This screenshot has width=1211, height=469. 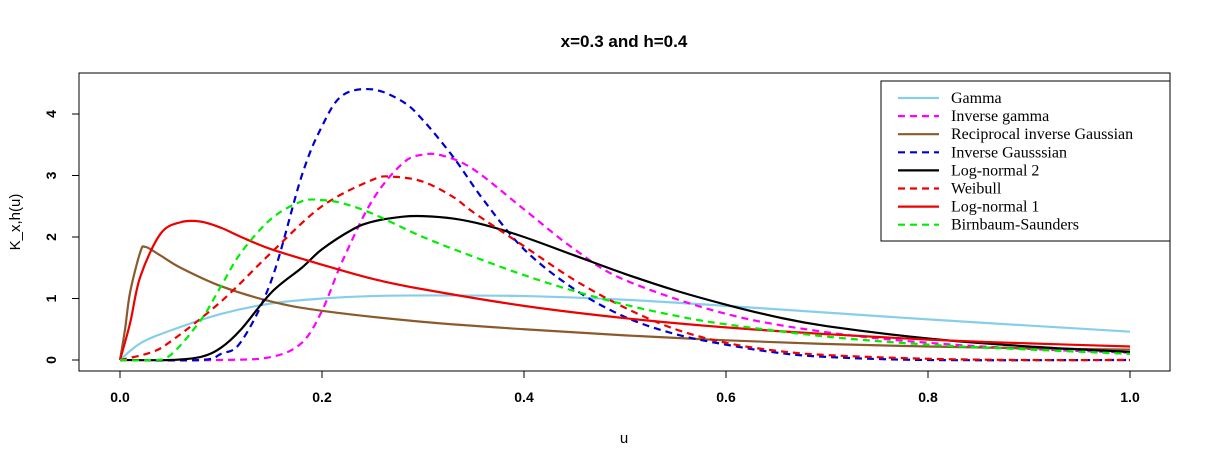 What do you see at coordinates (322, 397) in the screenshot?
I see `x-tick-label: 0.2` at bounding box center [322, 397].